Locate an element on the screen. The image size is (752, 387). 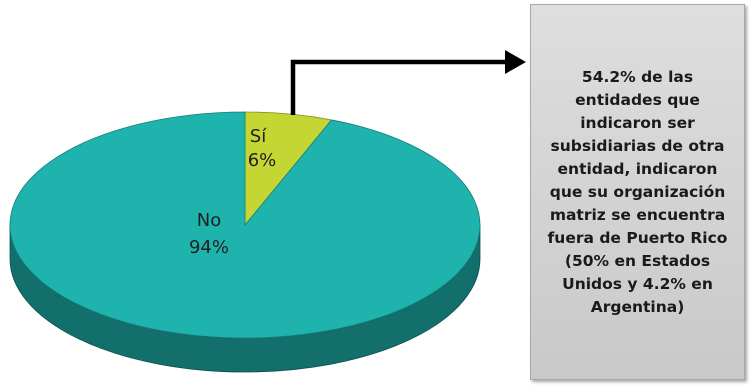
slice-label-no-percent: 94% is located at coordinates (209, 247).